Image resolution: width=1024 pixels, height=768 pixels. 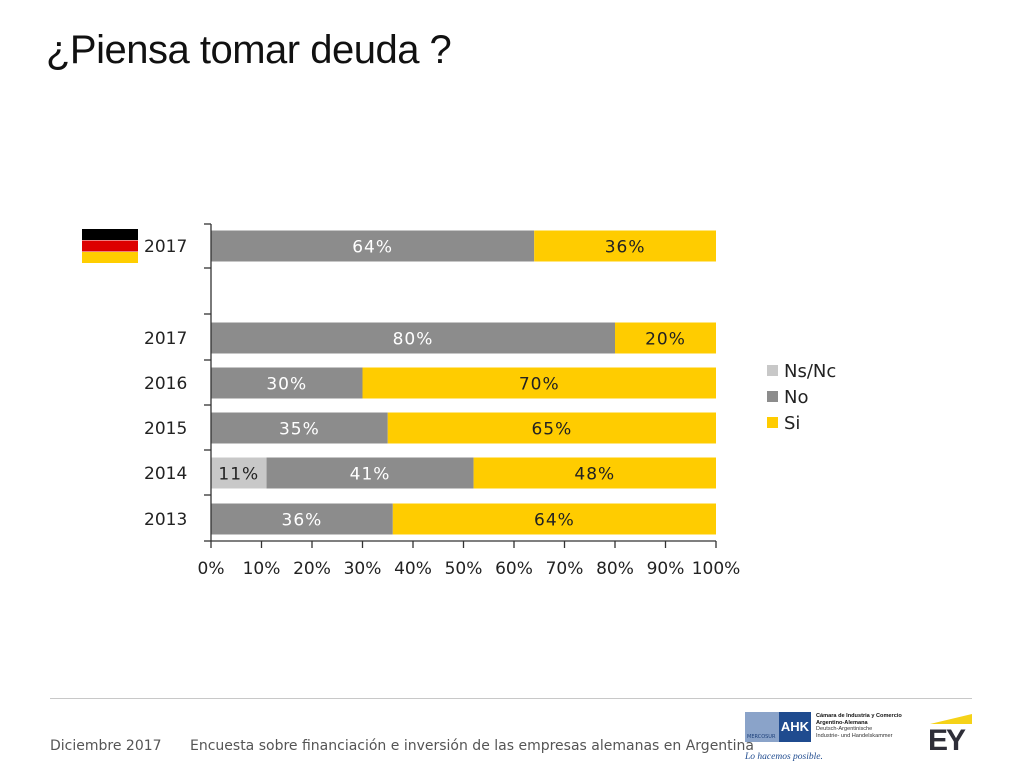 I want to click on x-tick-label: 0%, so click(x=211, y=569).